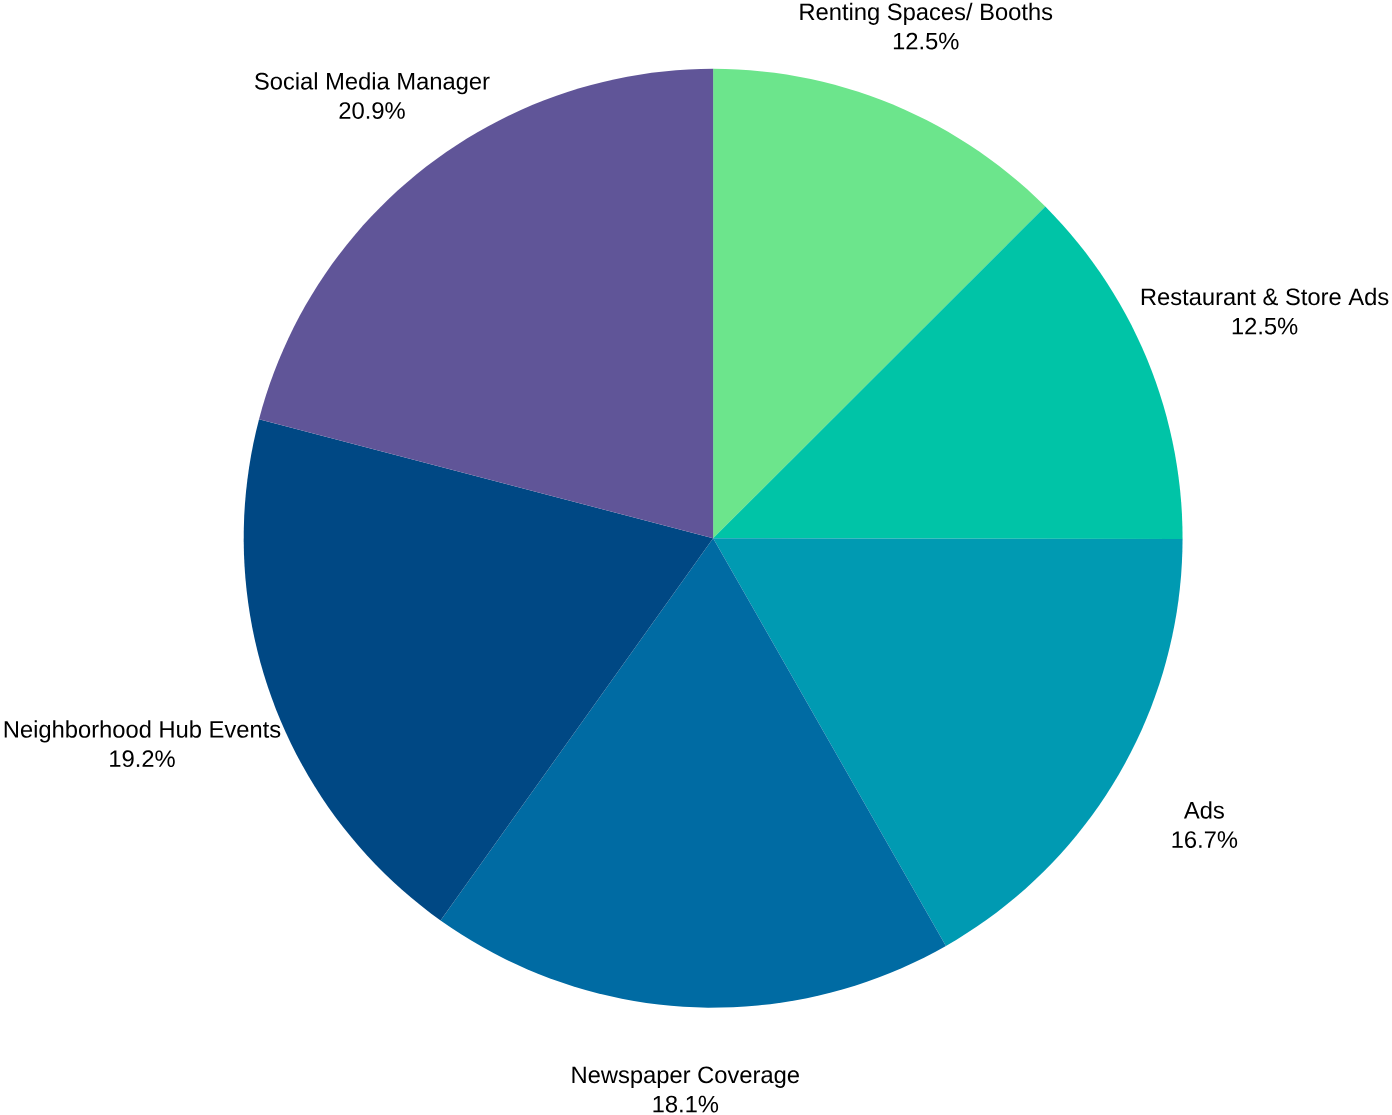 The width and height of the screenshot is (1392, 1115). I want to click on data-label: 16.7%, so click(1205, 839).